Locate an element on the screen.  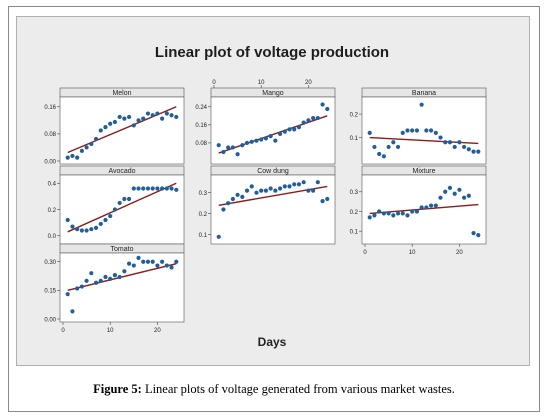
panel-cow-dung: Cow dung 0.1 0.2 0.3 is located at coordinates (267, 205).